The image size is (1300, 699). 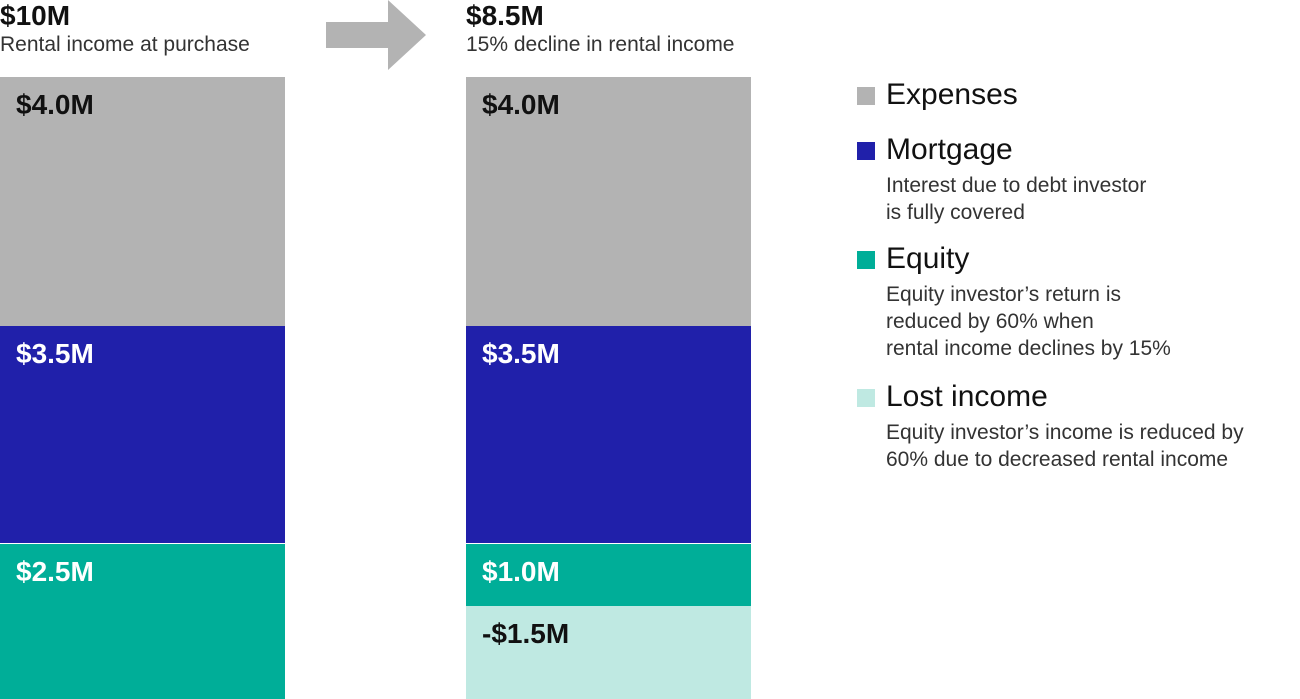 What do you see at coordinates (142, 621) in the screenshot?
I see `segment-equity: $2.5M` at bounding box center [142, 621].